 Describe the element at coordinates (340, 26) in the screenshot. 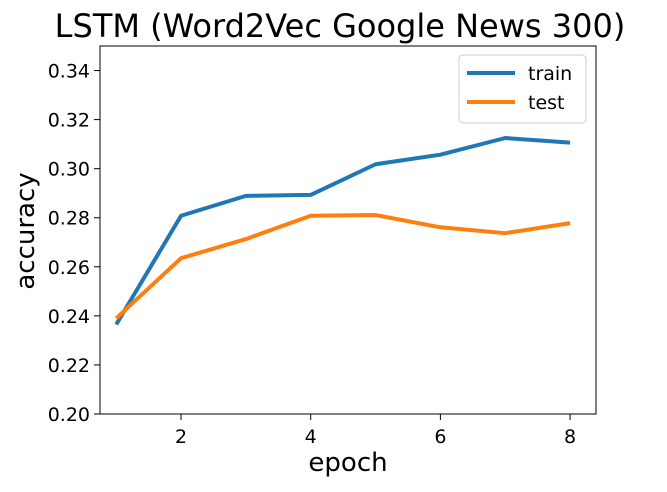

I see `chart-title: LSTM (Word2Vec Google News 300)` at that location.